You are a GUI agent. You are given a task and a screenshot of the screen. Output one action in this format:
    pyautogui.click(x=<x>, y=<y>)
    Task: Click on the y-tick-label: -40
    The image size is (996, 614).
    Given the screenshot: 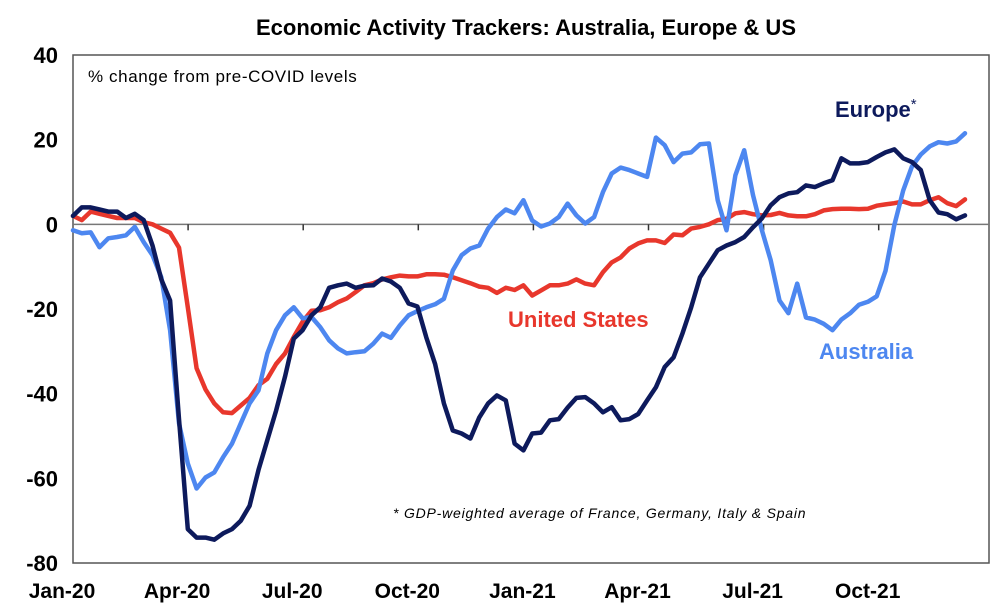 What is the action you would take?
    pyautogui.click(x=42, y=394)
    